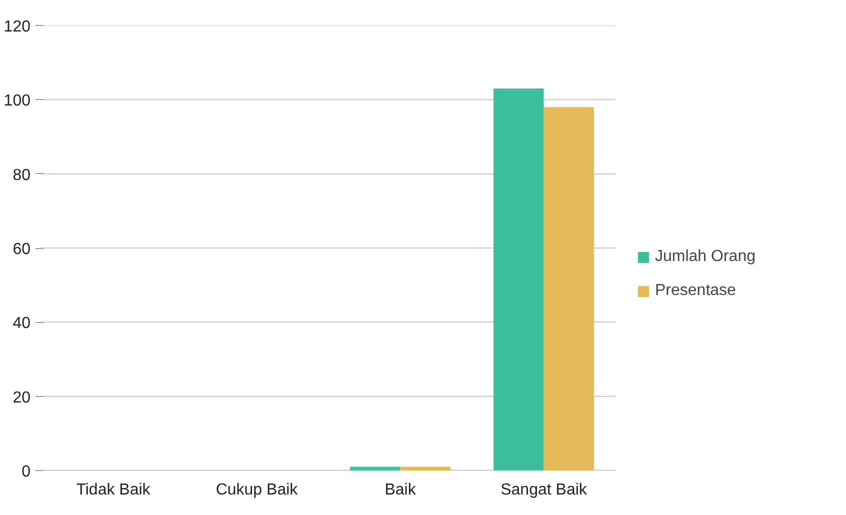  Describe the element at coordinates (17, 27) in the screenshot. I see `y-tick-label: 120` at that location.